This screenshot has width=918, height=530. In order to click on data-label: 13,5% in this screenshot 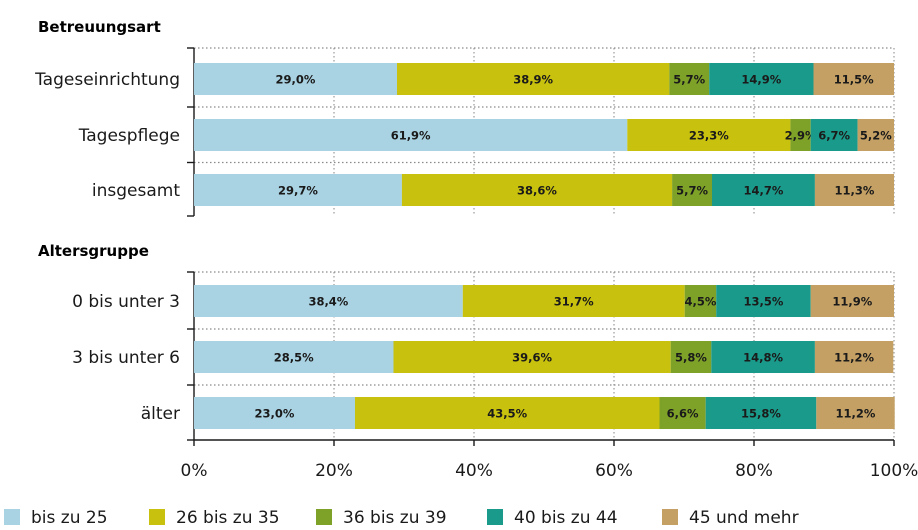, I will do `click(763, 302)`.